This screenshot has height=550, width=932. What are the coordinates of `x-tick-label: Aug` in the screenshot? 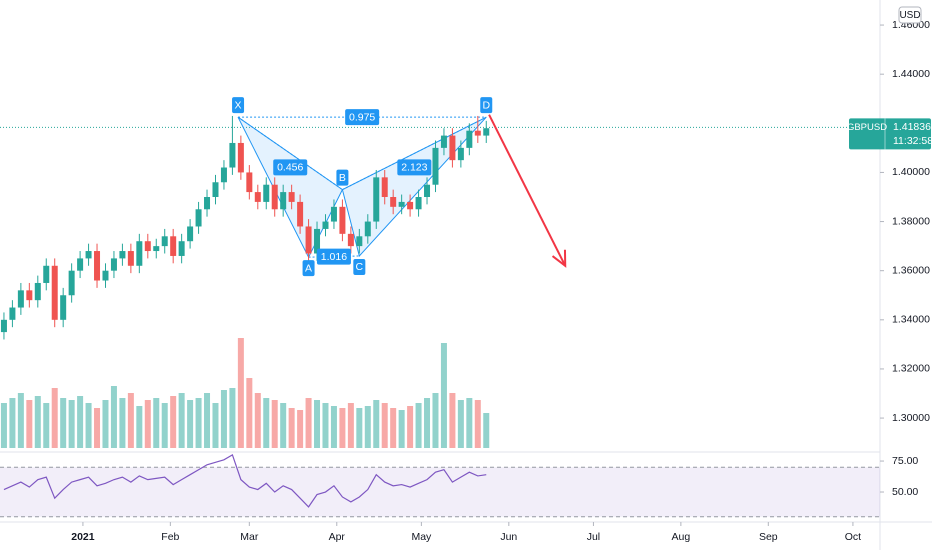 It's located at (681, 537).